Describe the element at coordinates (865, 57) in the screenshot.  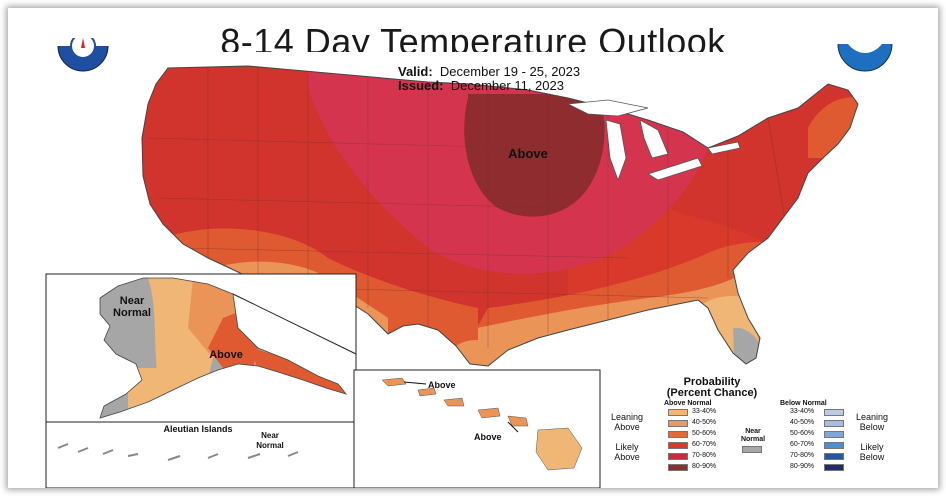
I see `noaa-logo-icon` at that location.